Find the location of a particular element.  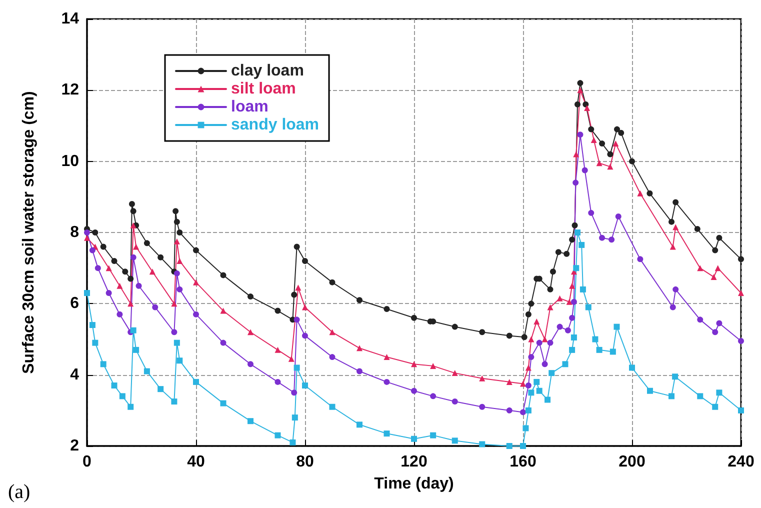

y-tick-label: 12 is located at coordinates (70, 90).